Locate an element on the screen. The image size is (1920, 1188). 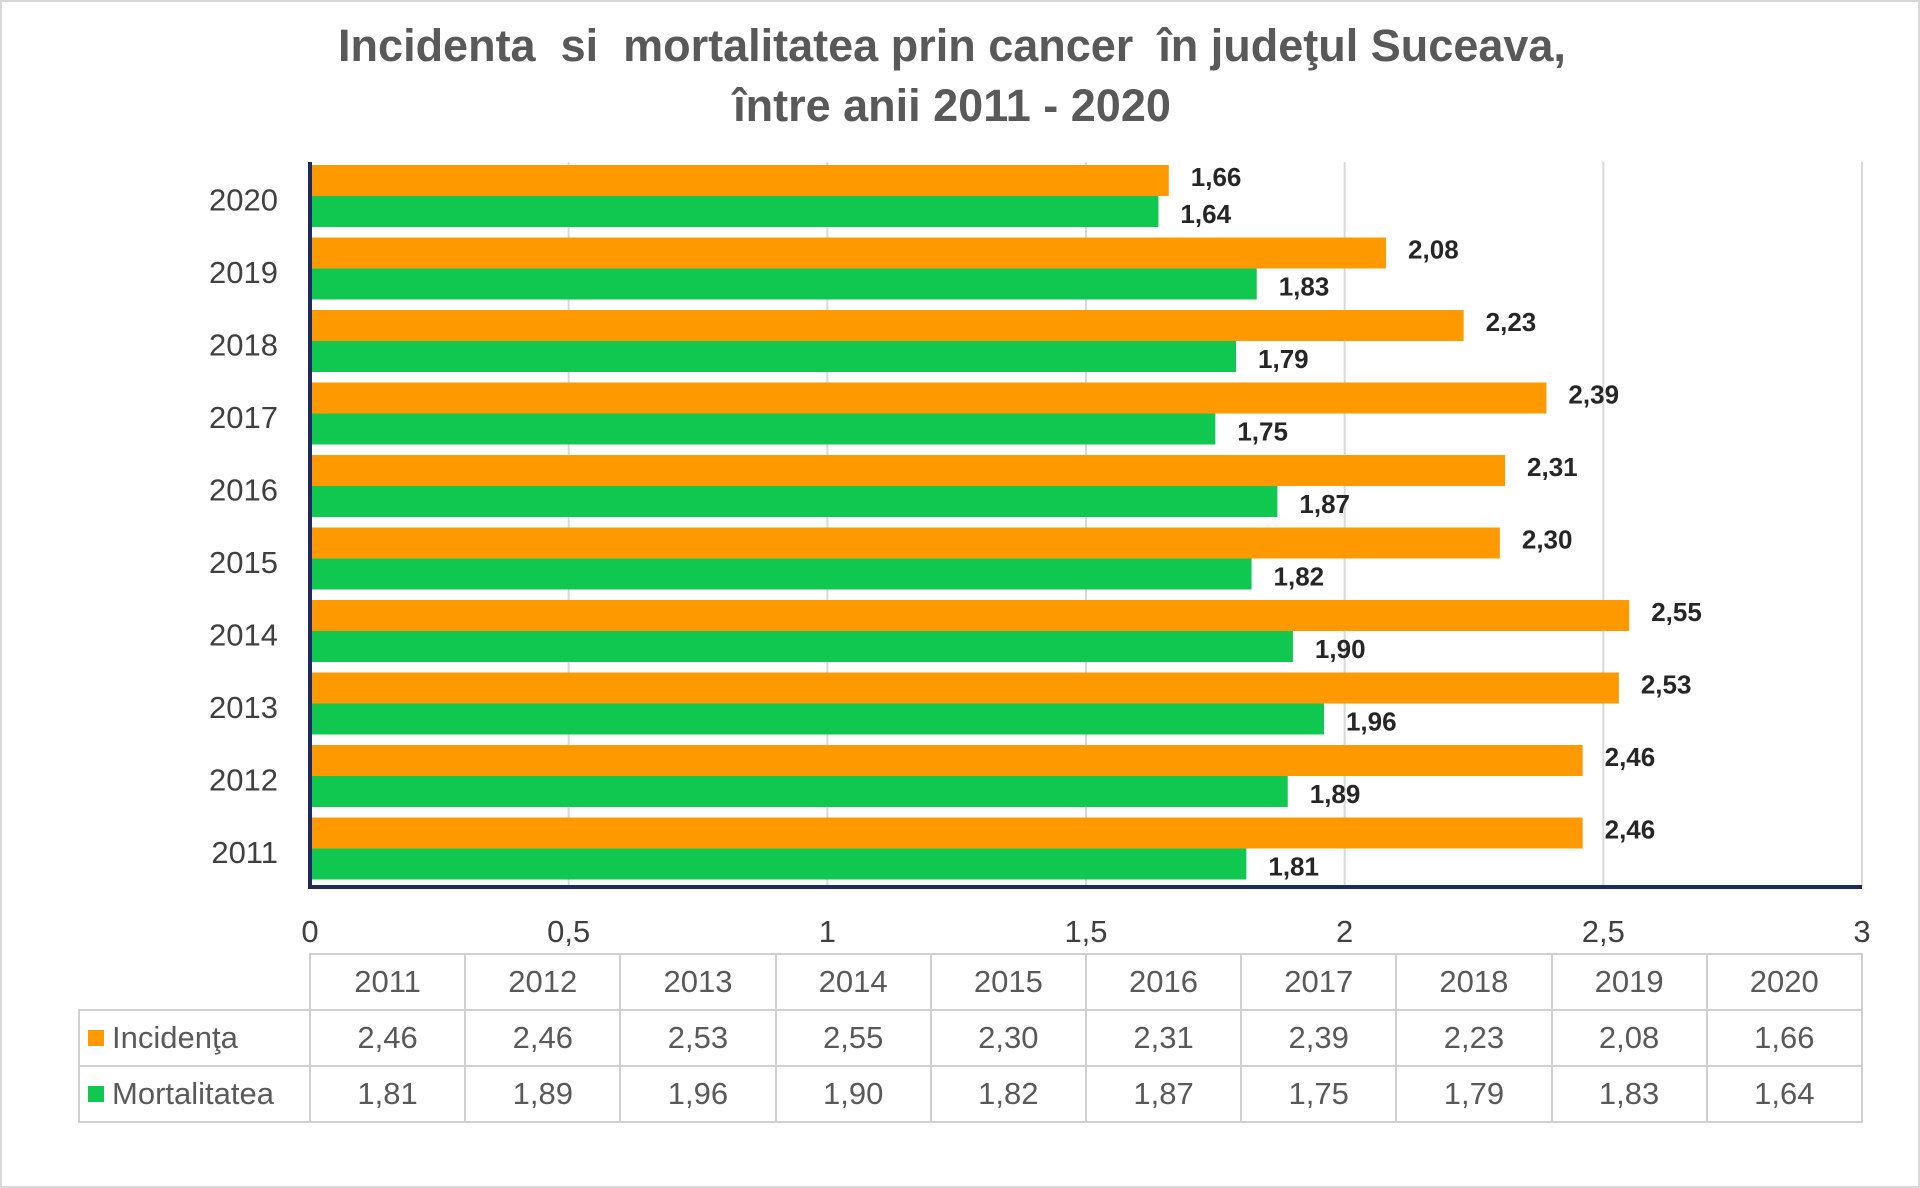
data-label: 1,79 is located at coordinates (1283, 359).